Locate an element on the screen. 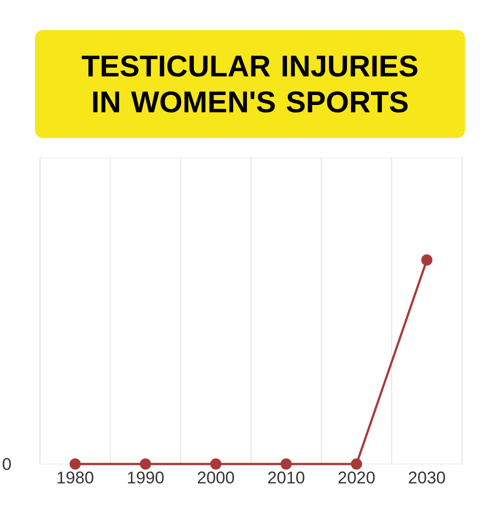 Image resolution: width=500 pixels, height=512 pixels. text: 0 is located at coordinates (6, 464).